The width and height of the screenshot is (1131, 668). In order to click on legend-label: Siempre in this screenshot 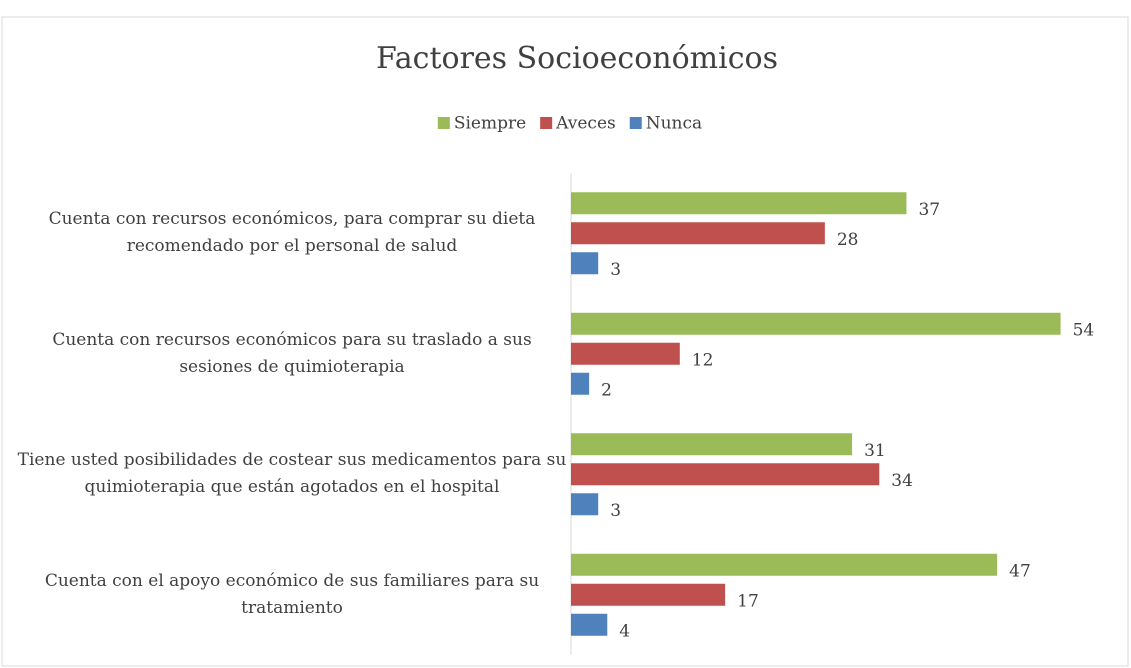, I will do `click(490, 124)`.